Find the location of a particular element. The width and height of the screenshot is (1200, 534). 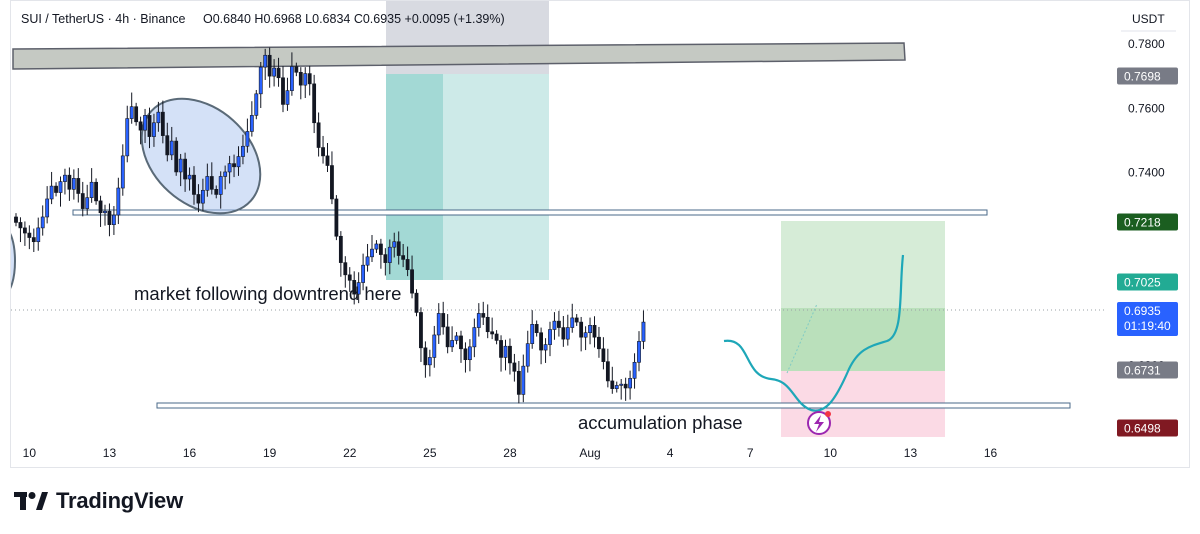

time-tick-label: 10 is located at coordinates (831, 453).